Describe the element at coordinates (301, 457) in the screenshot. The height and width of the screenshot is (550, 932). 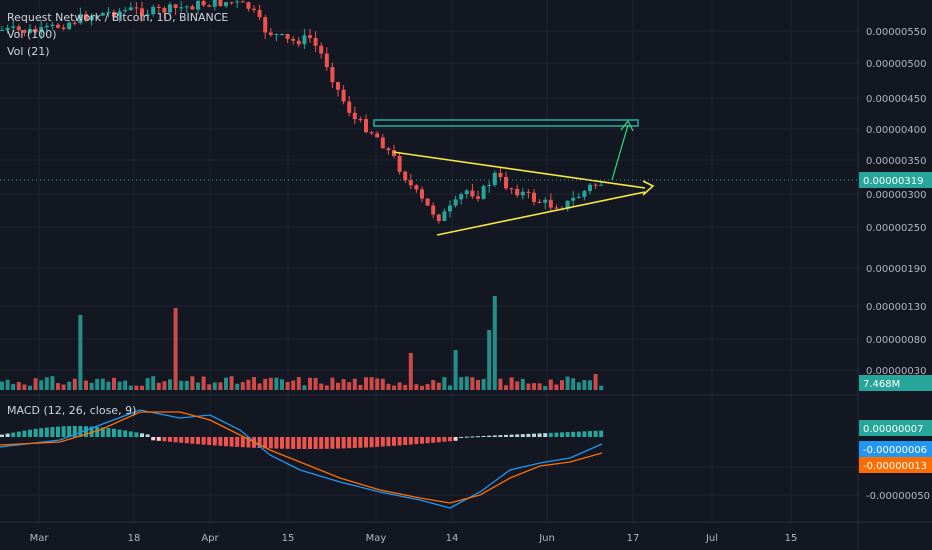
I see `signal-line` at that location.